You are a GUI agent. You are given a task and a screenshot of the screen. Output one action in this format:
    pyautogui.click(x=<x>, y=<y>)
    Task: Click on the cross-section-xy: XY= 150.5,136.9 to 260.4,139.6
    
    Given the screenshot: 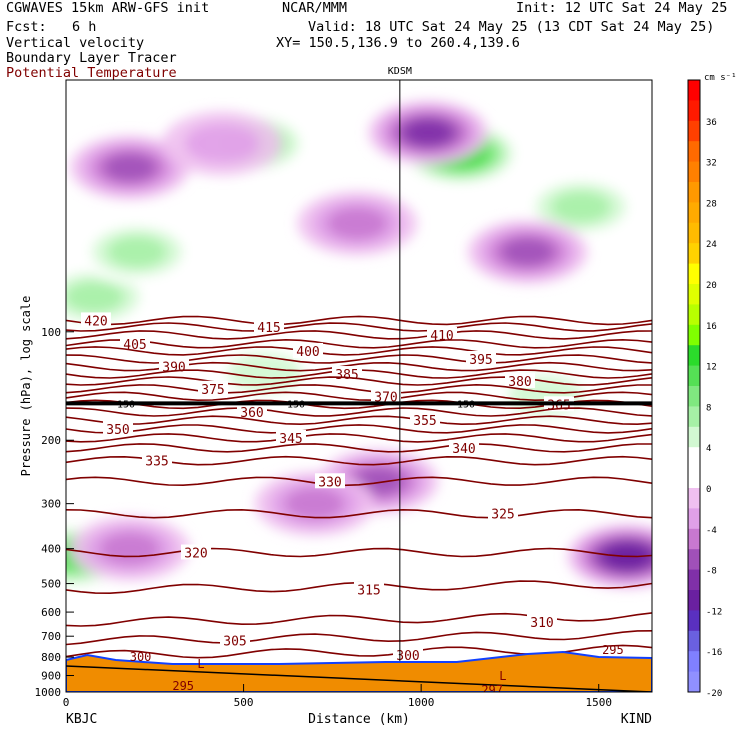 What is the action you would take?
    pyautogui.click(x=398, y=43)
    